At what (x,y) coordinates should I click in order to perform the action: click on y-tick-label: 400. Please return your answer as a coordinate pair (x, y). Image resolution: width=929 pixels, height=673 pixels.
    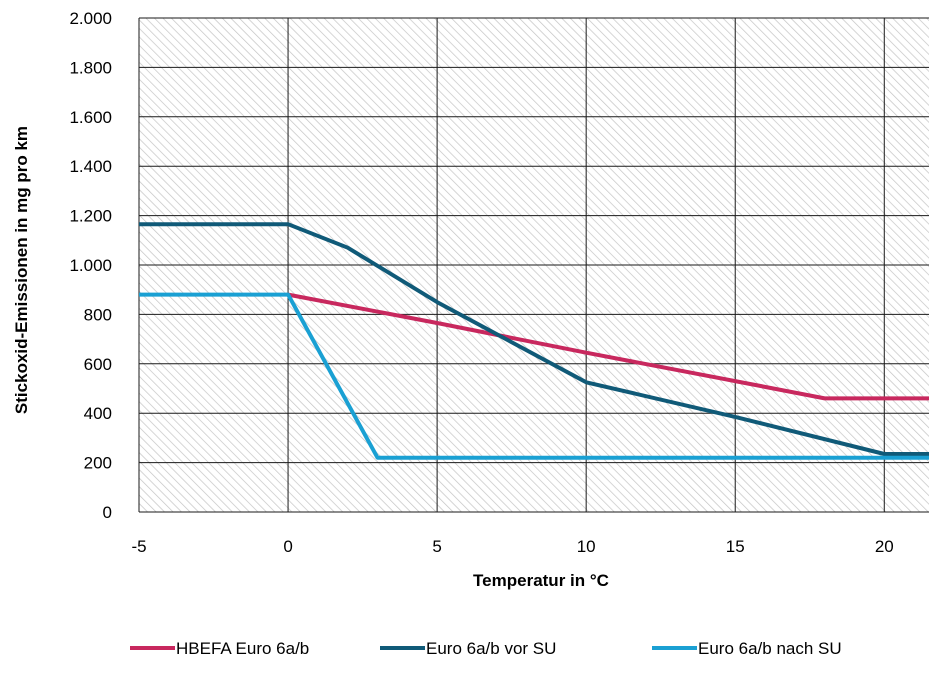
    Looking at the image, I should click on (98, 413).